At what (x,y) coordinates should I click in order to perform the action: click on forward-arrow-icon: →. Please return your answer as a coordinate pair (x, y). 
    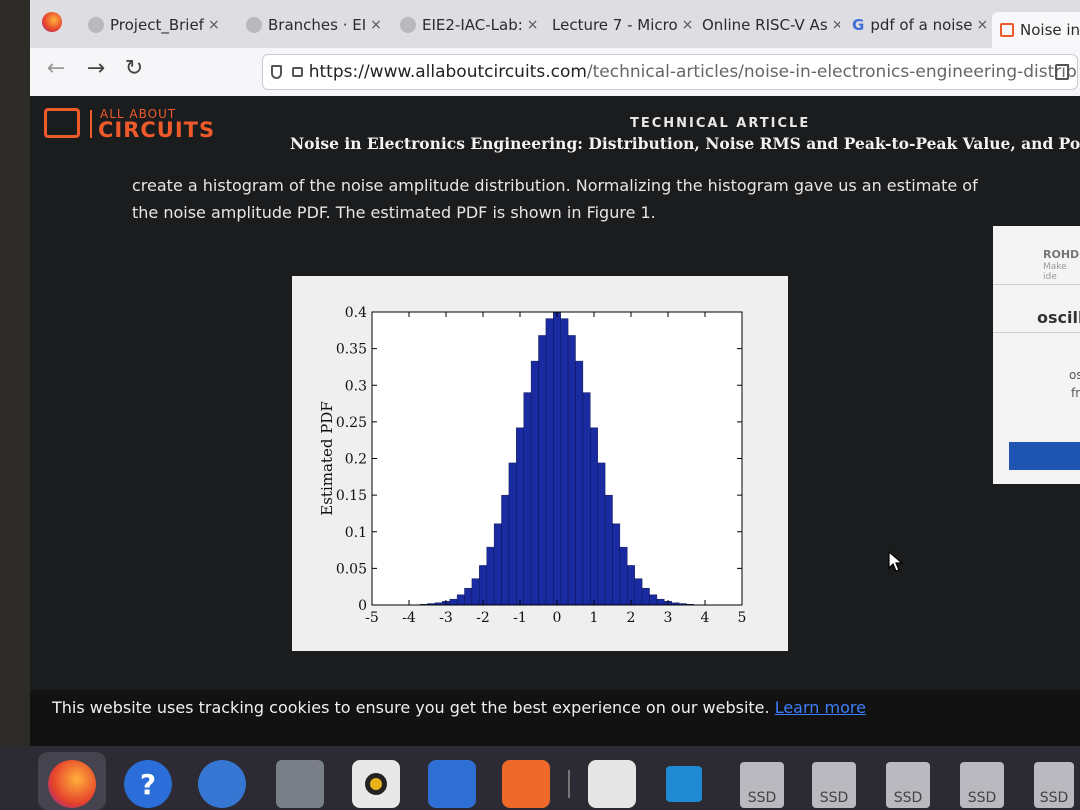
    Looking at the image, I should click on (96, 68).